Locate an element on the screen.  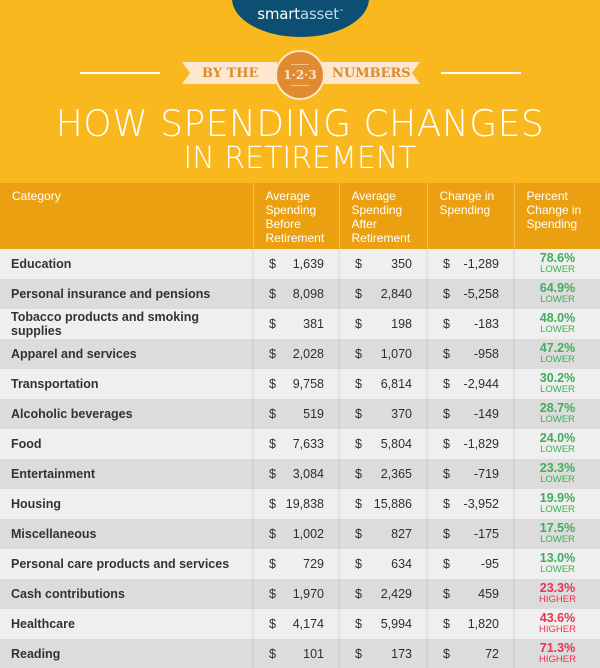
percent-change-cell: 78.6% LOWER is located at coordinates (557, 264).